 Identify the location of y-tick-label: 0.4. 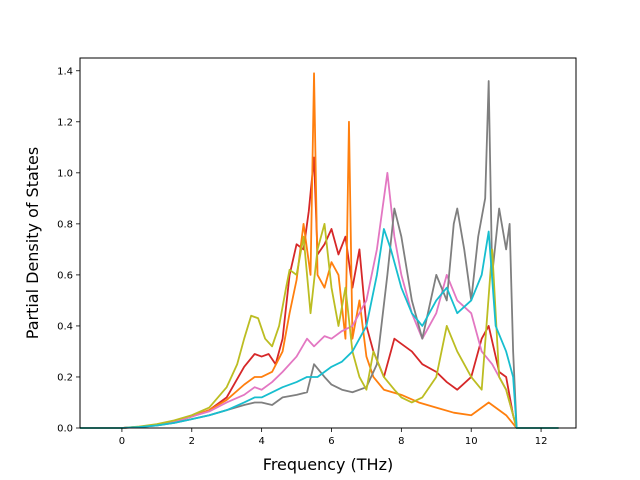
(65, 326).